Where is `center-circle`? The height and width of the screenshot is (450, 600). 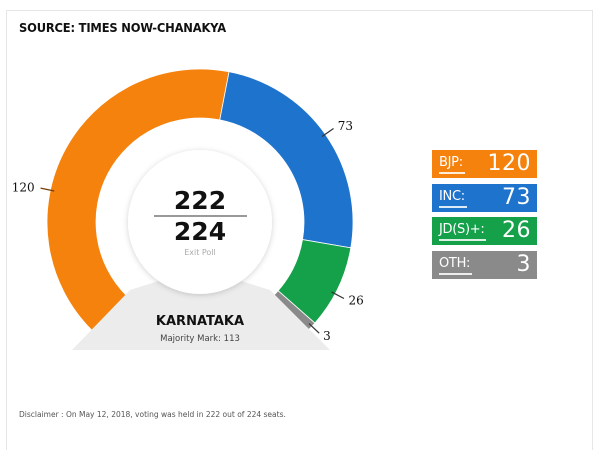 center-circle is located at coordinates (200, 222).